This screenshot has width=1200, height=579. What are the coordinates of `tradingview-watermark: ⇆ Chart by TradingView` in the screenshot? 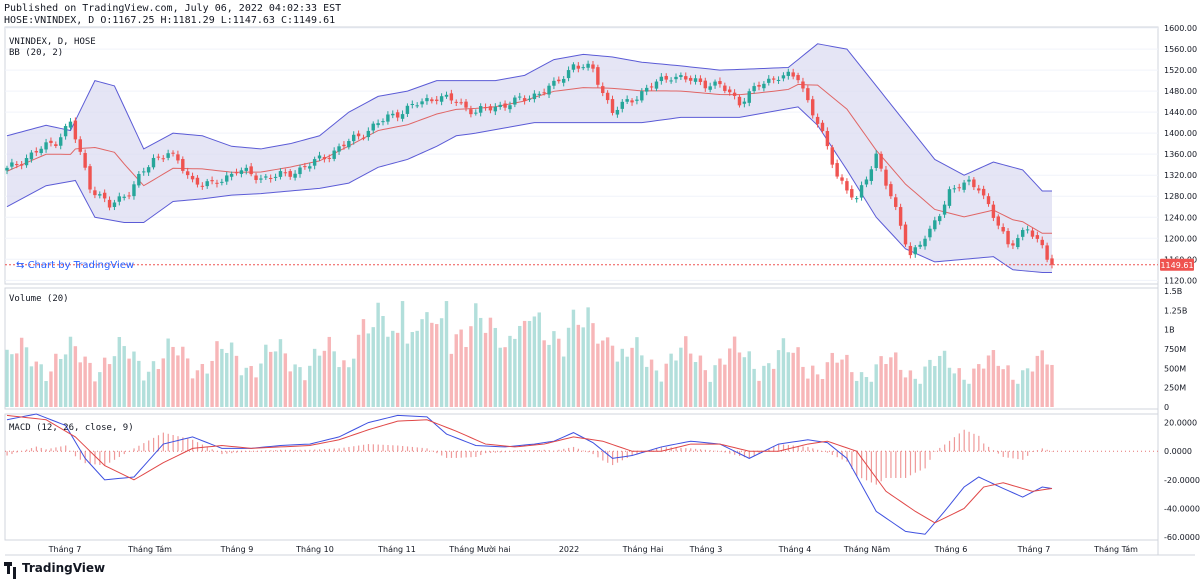 It's located at (75, 265).